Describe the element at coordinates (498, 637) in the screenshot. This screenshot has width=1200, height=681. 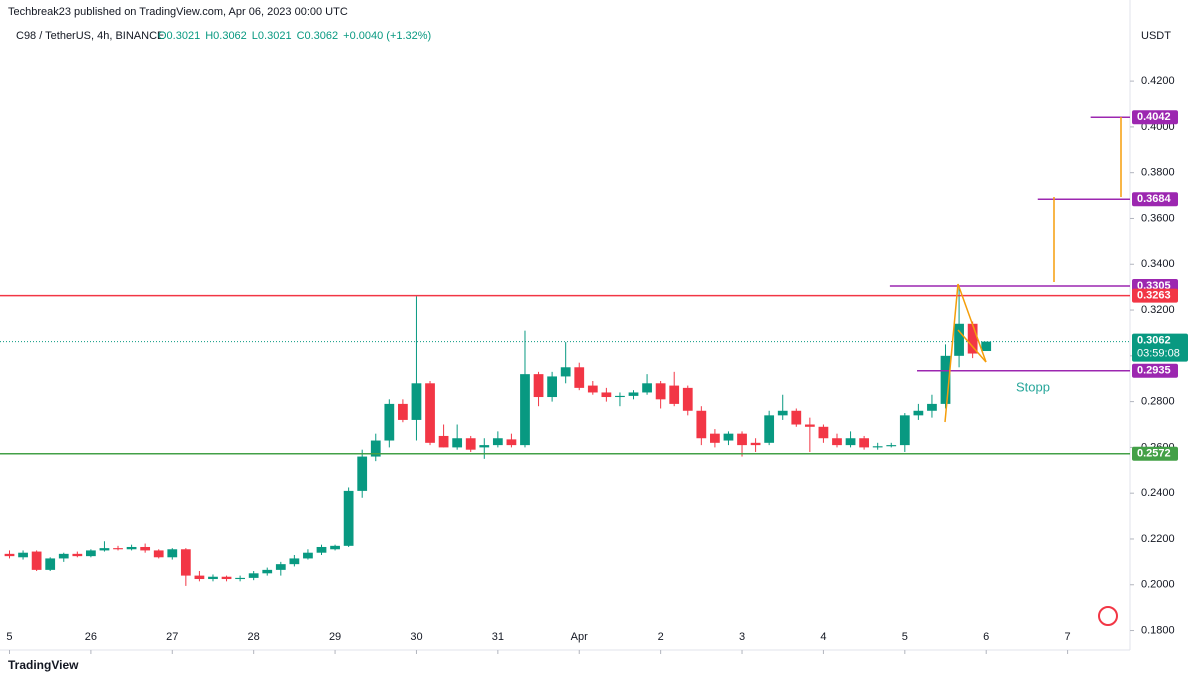
I see `x-tick-label: 31` at that location.